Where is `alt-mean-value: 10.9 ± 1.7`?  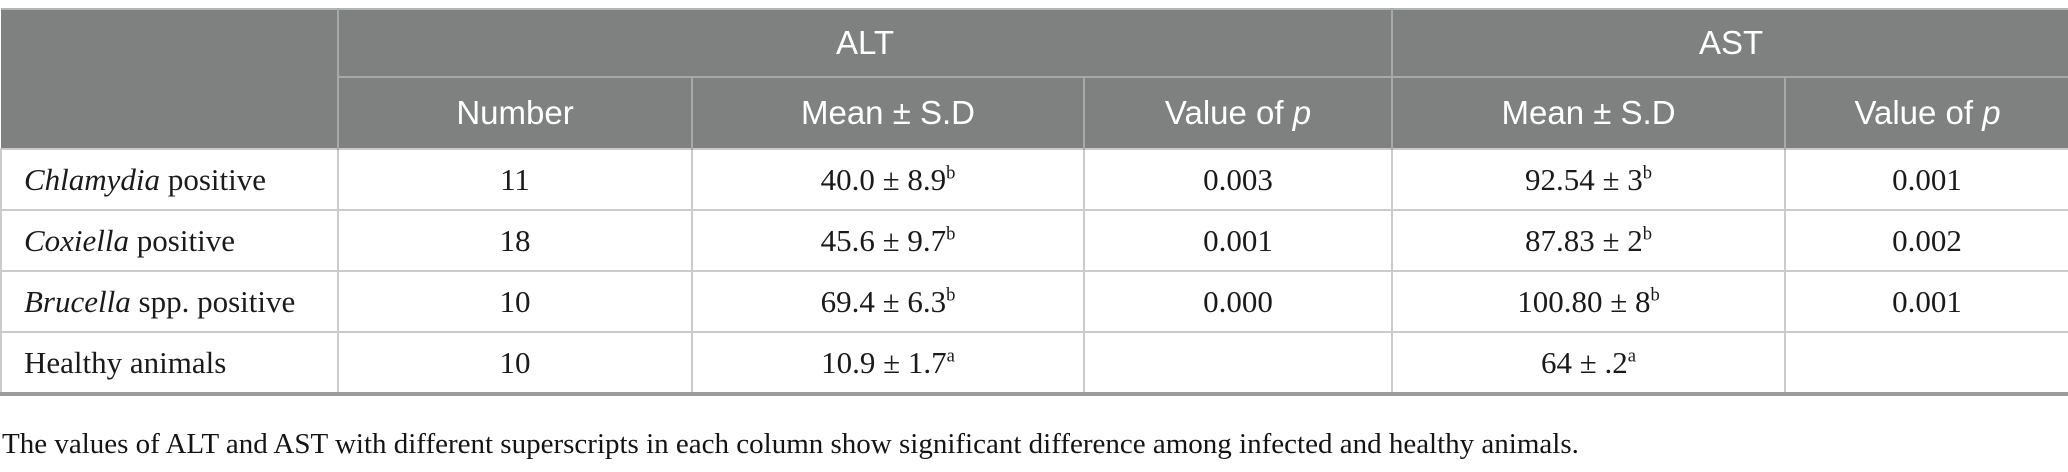 alt-mean-value: 10.9 ± 1.7 is located at coordinates (884, 362).